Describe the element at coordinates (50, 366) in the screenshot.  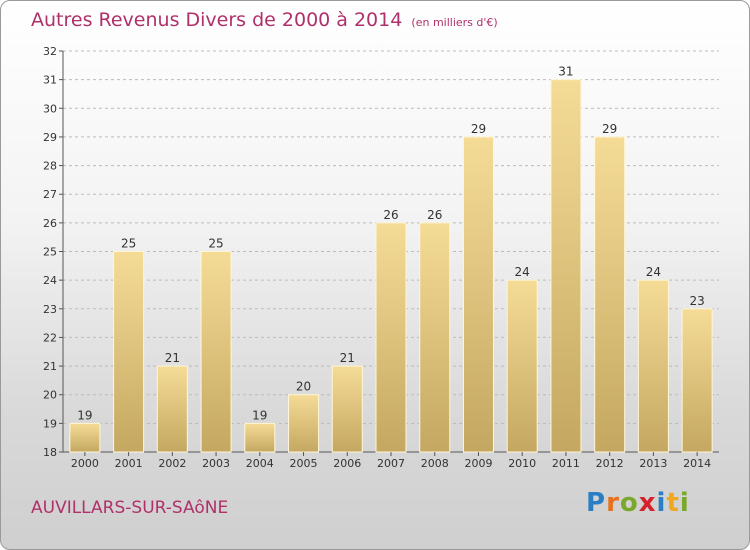
I see `y-tick-label: 21` at that location.